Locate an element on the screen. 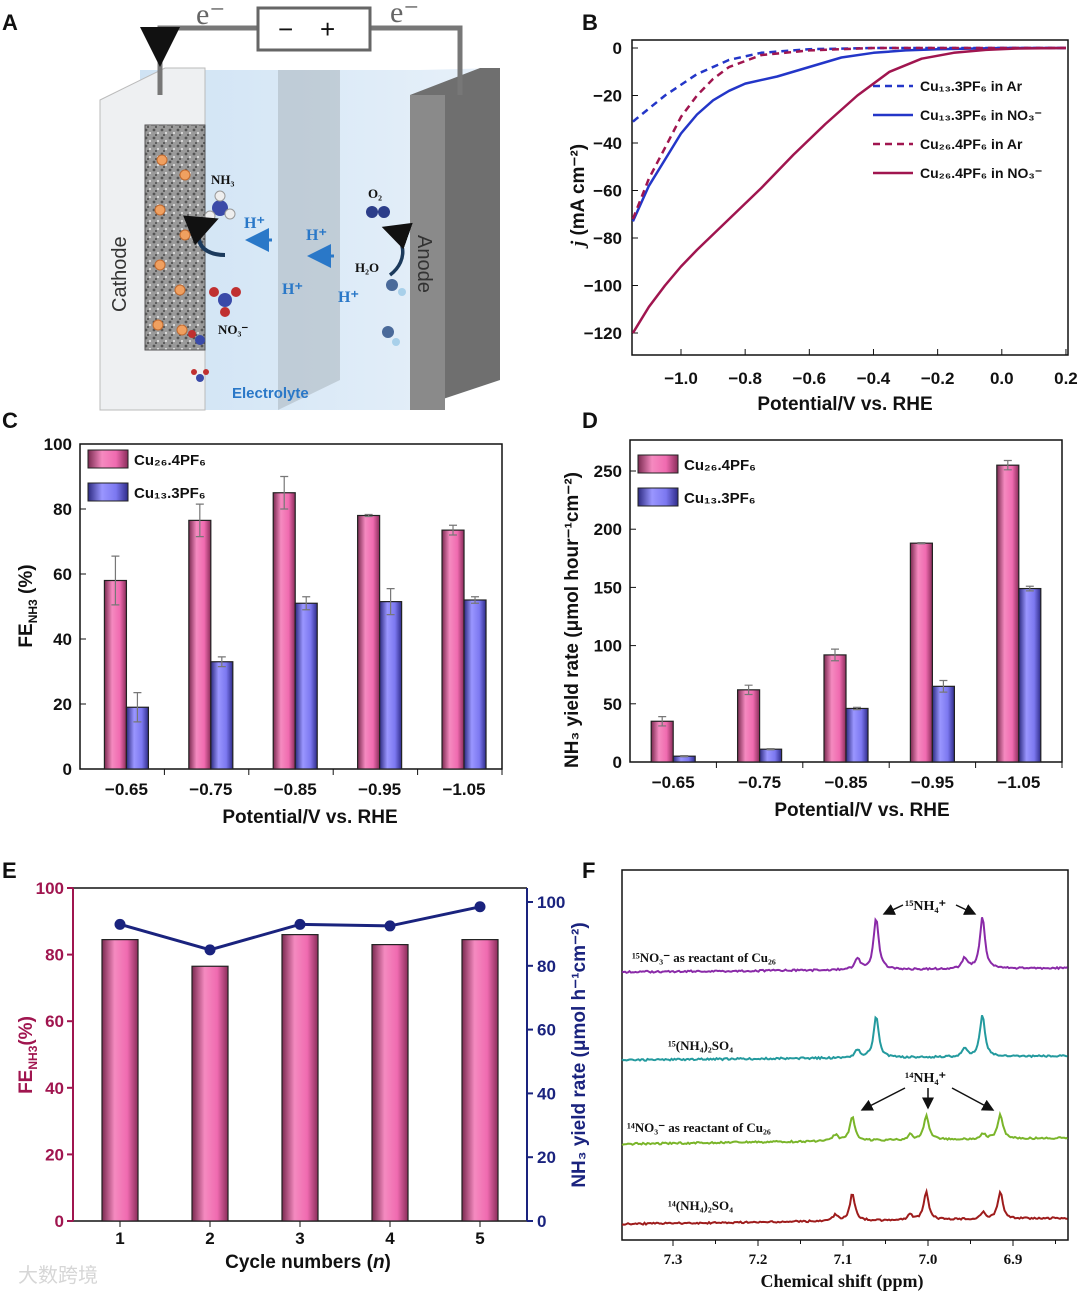 Image resolution: width=1080 pixels, height=1293 pixels. x-tick-label: 3 is located at coordinates (299, 1238).